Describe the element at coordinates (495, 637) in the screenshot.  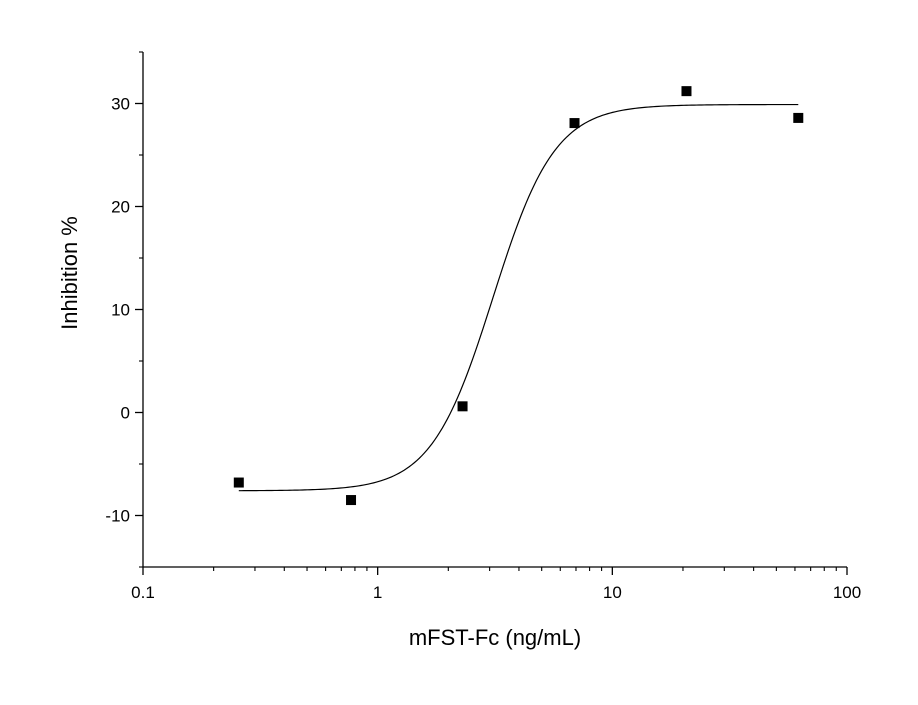
I see `x-axis-title: mFST-Fc (ng/mL)` at that location.